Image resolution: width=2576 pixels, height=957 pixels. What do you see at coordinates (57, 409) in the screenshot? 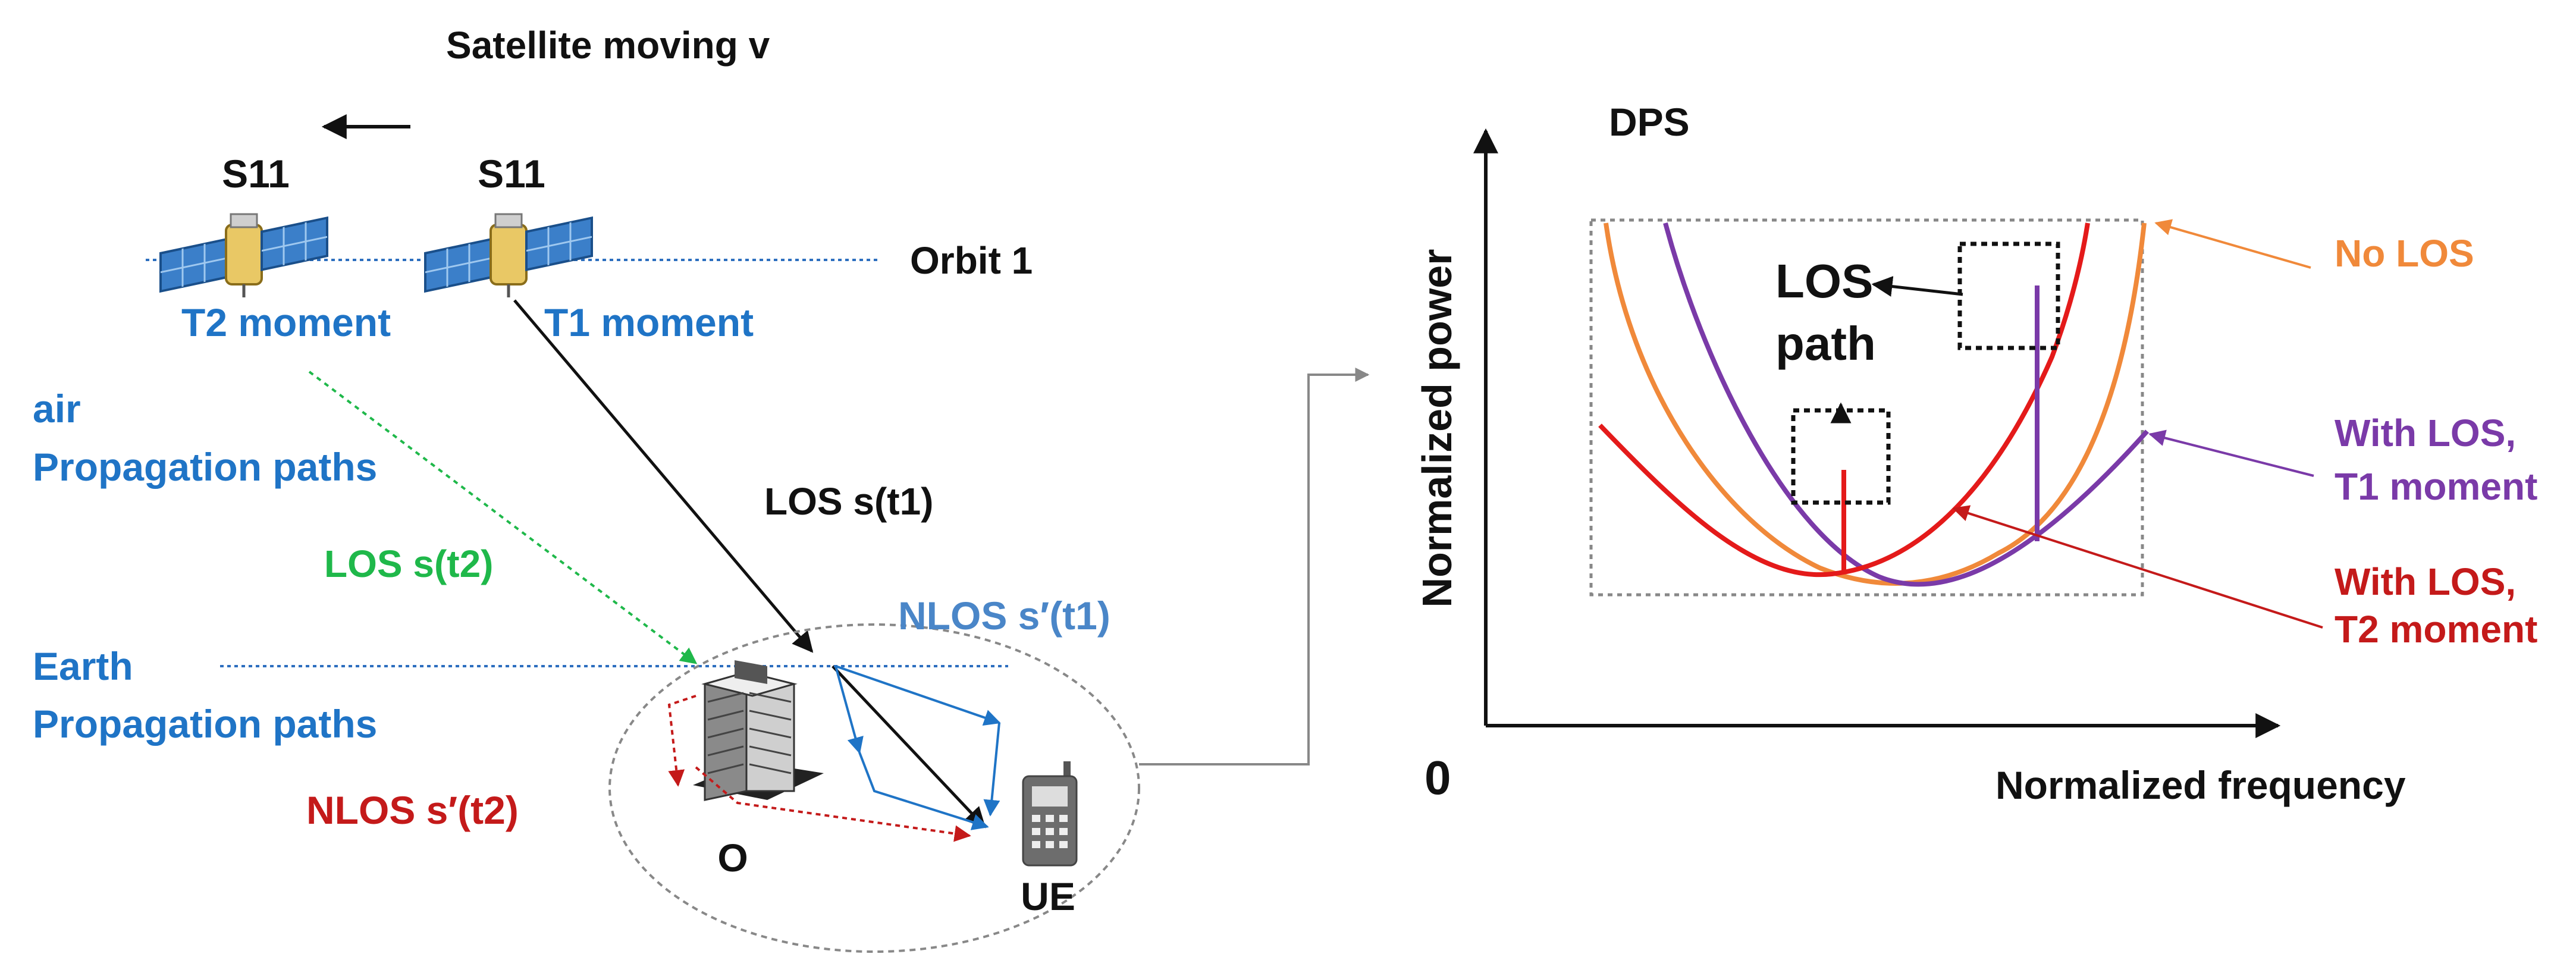
I see `air-paths-label-line1: air` at bounding box center [57, 409].